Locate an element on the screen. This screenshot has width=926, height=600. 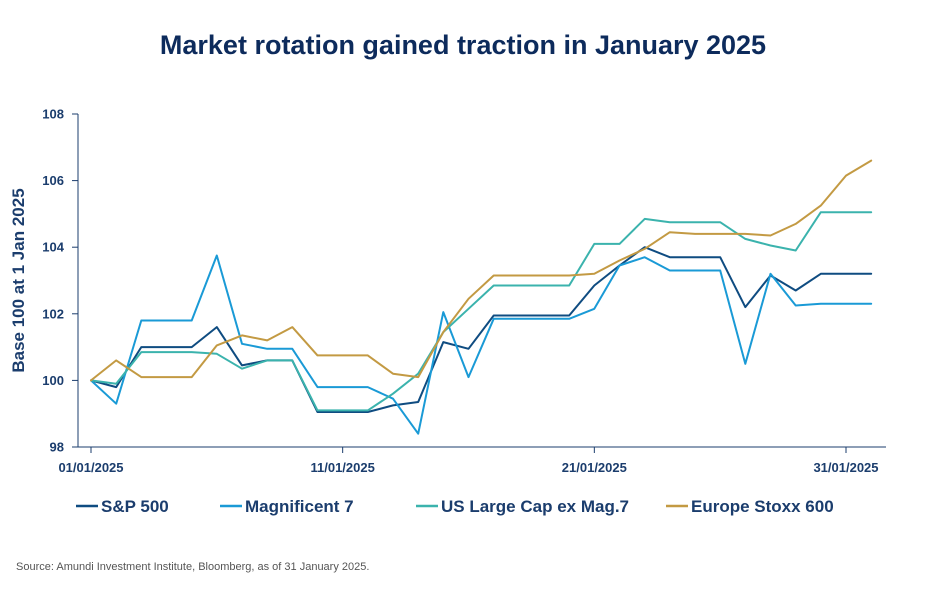
x-tick-label: 01/01/2025 is located at coordinates (90, 467).